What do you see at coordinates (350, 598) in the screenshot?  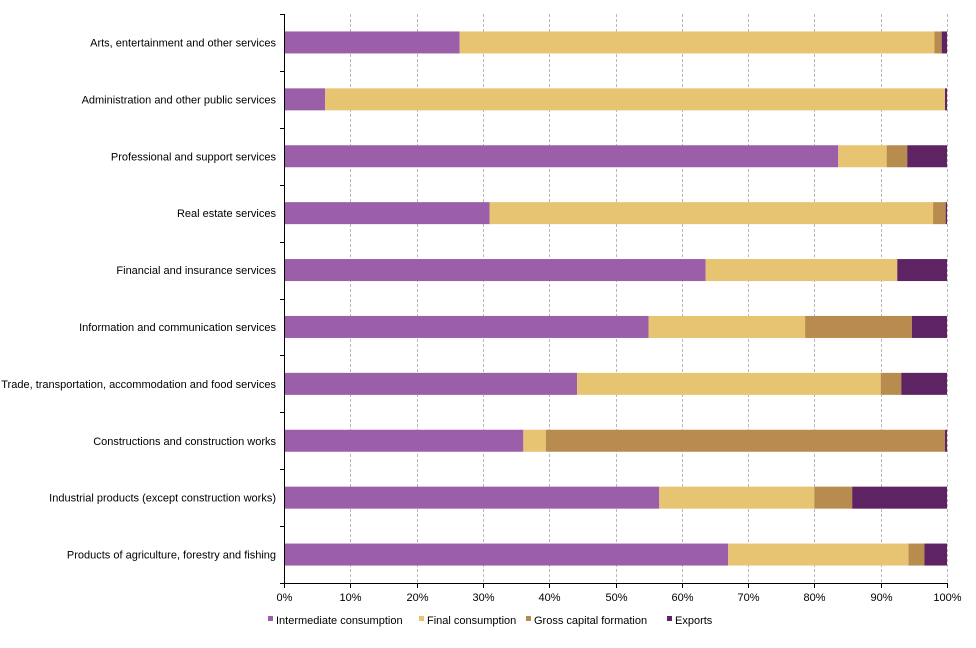 I see `x-tick-label: 10%` at bounding box center [350, 598].